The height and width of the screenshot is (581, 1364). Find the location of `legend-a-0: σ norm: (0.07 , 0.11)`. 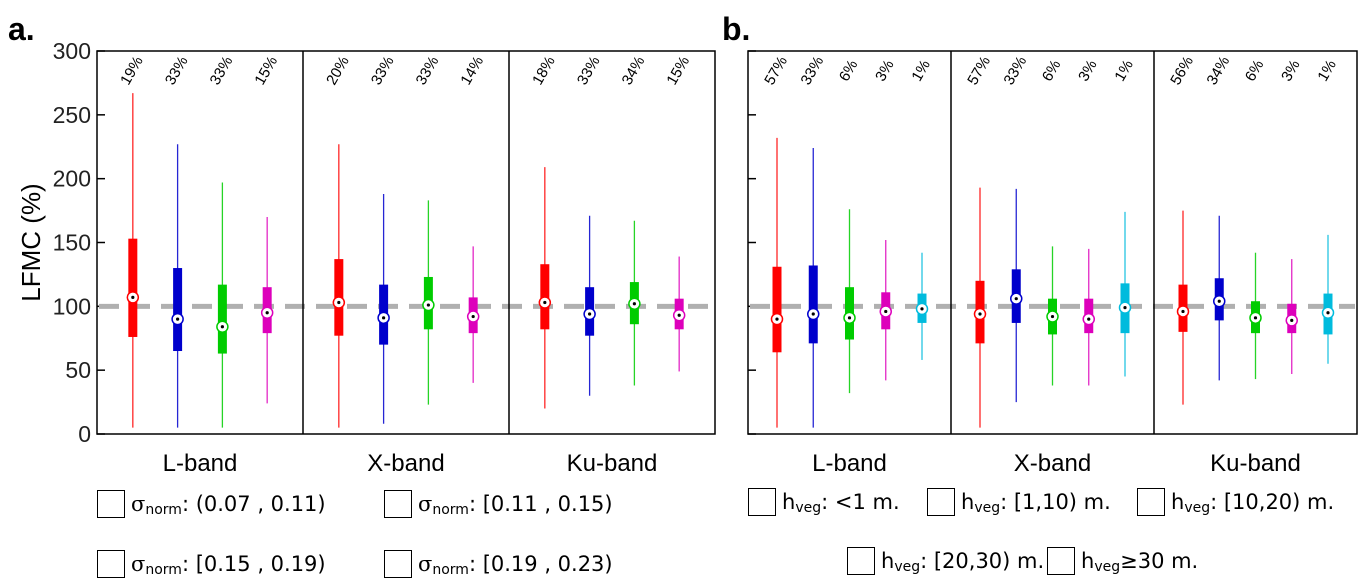

legend-a-0: σ norm: (0.07 , 0.11) is located at coordinates (211, 504).